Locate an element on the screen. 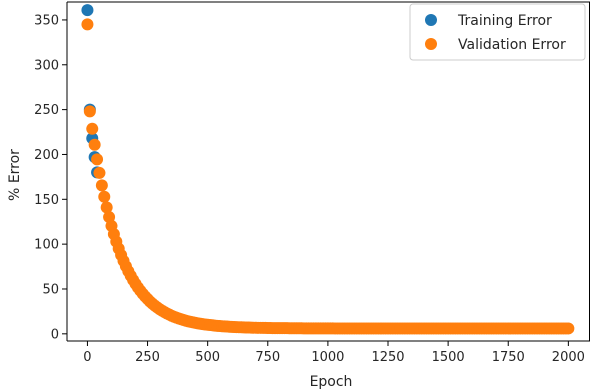 This screenshot has width=590, height=392. legend-box is located at coordinates (497, 32).